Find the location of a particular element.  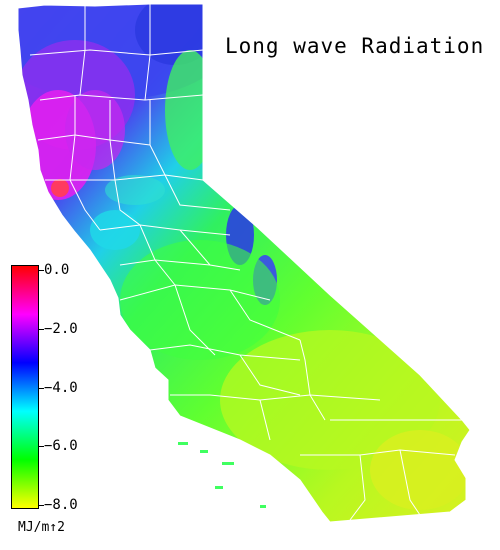

legend-tick-label: −6.0 is located at coordinates (61, 446).